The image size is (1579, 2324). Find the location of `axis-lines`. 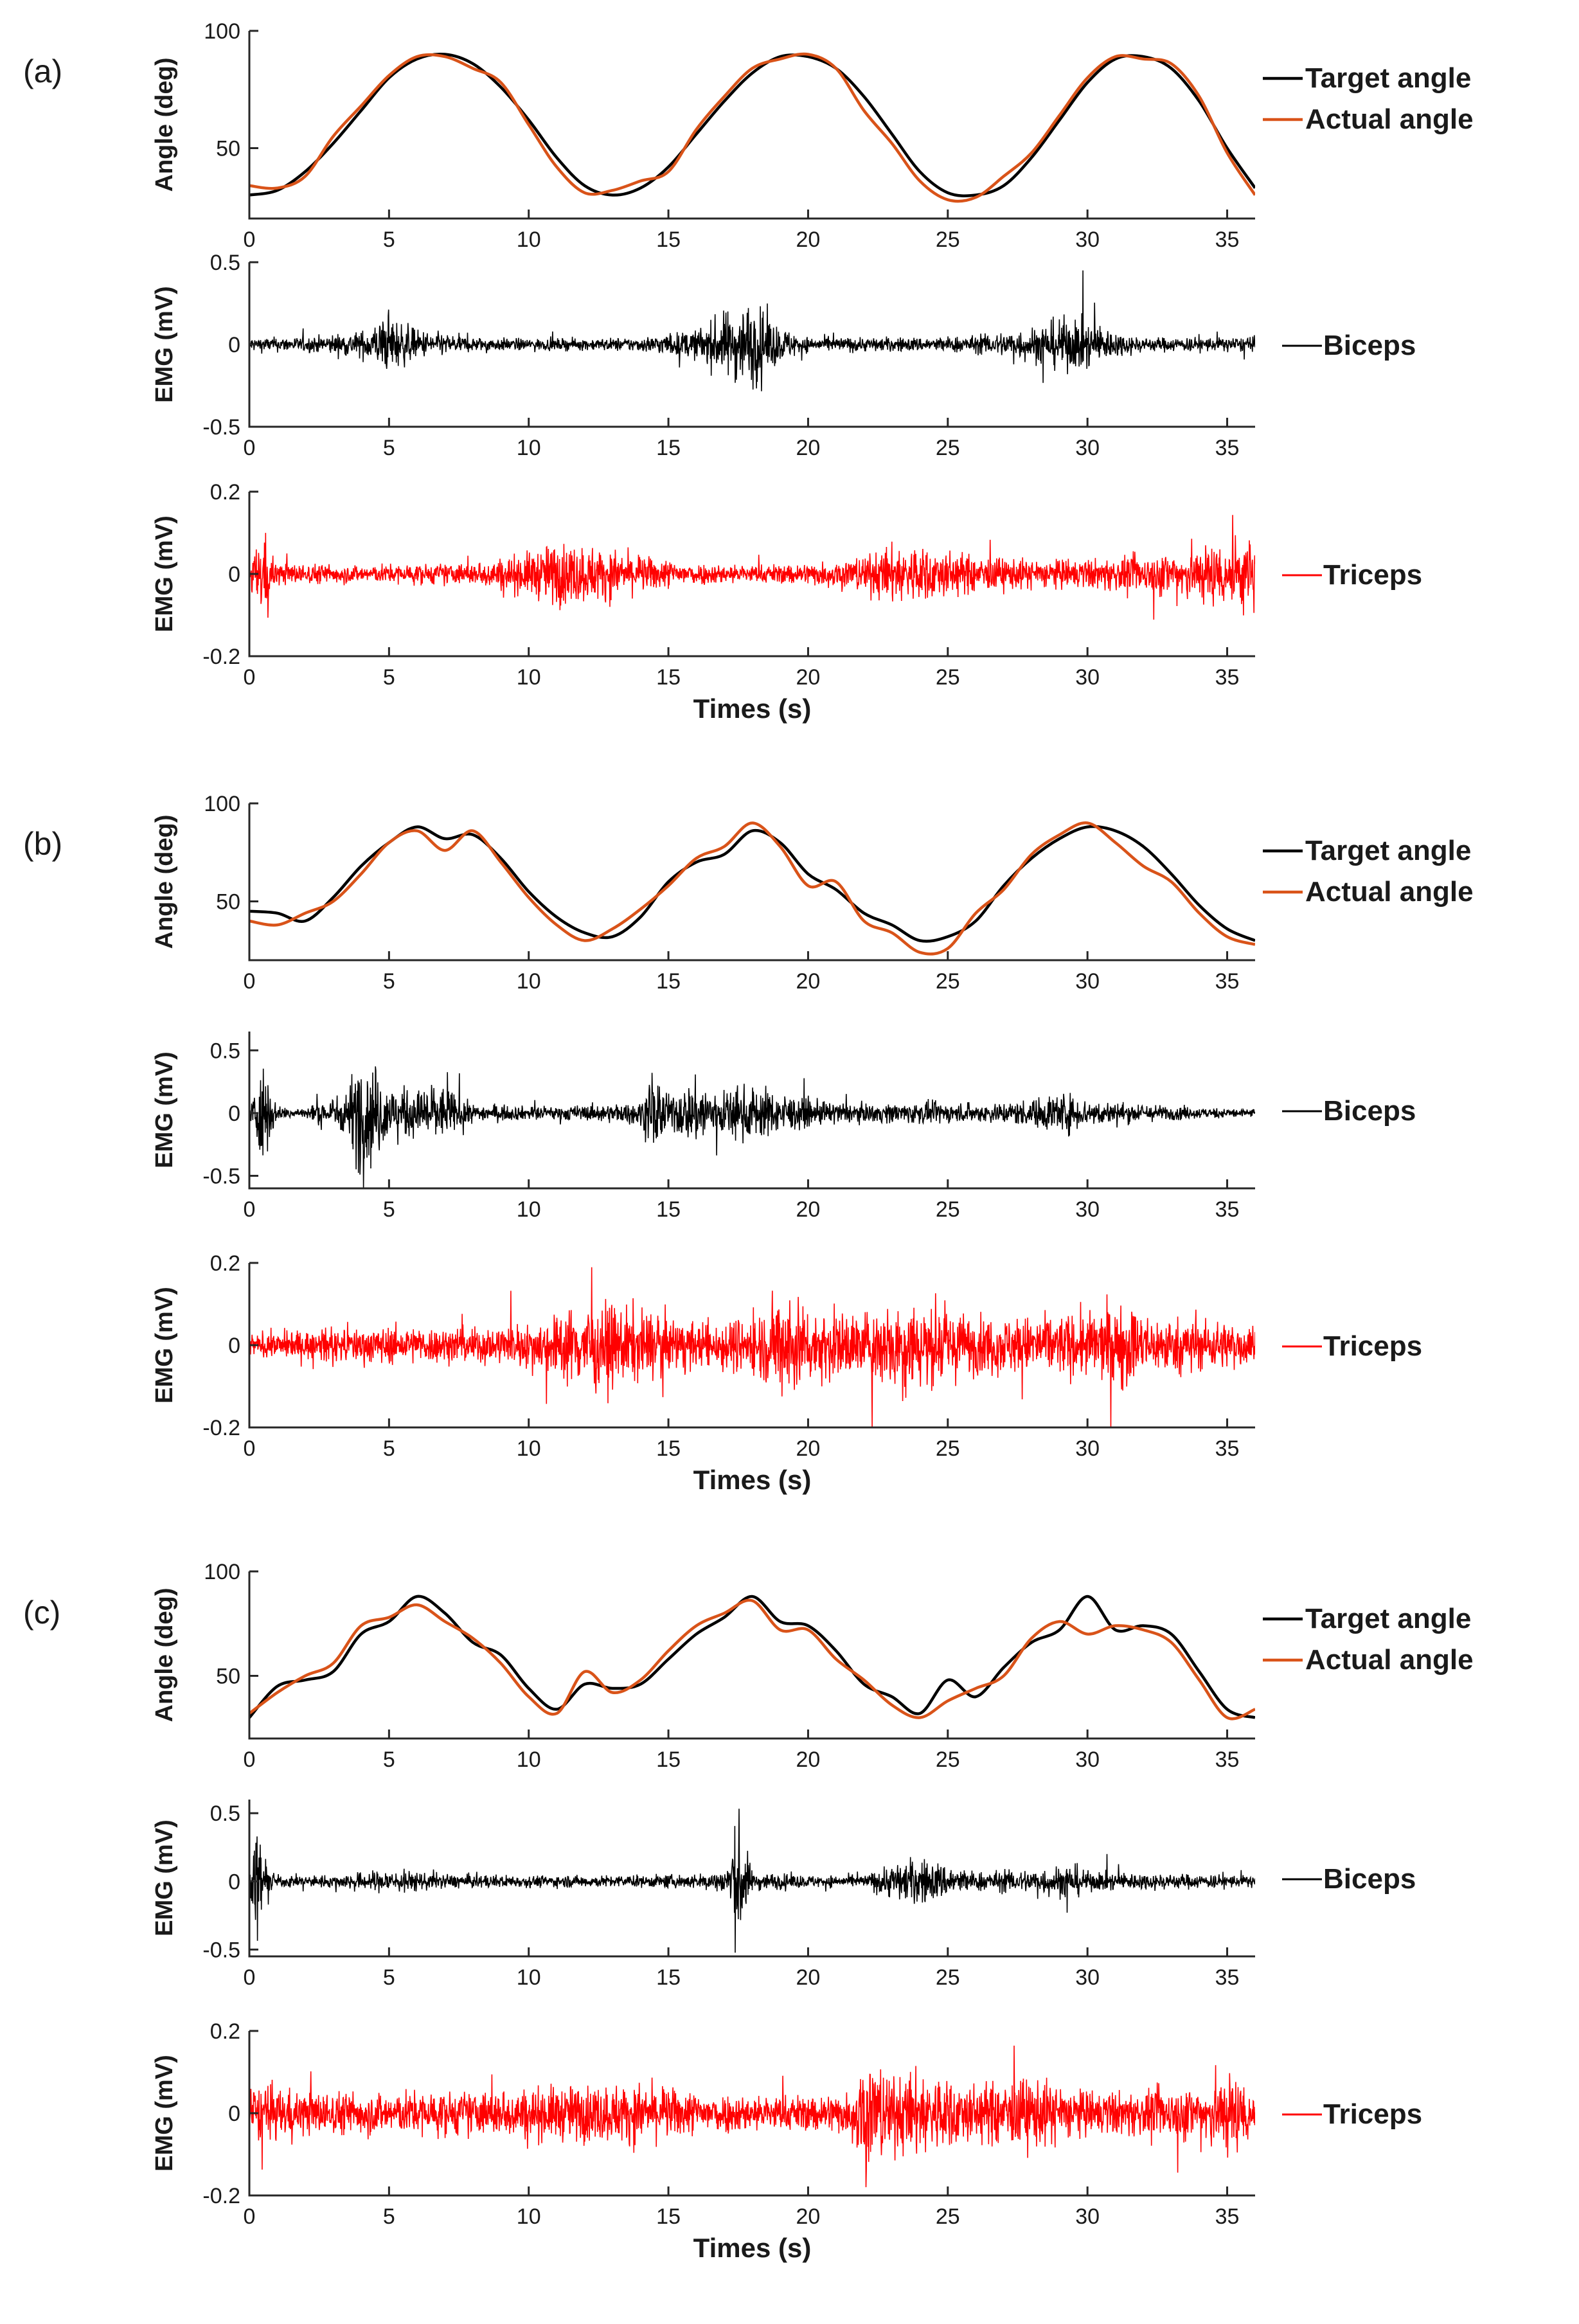

axis-lines is located at coordinates (751, 126).